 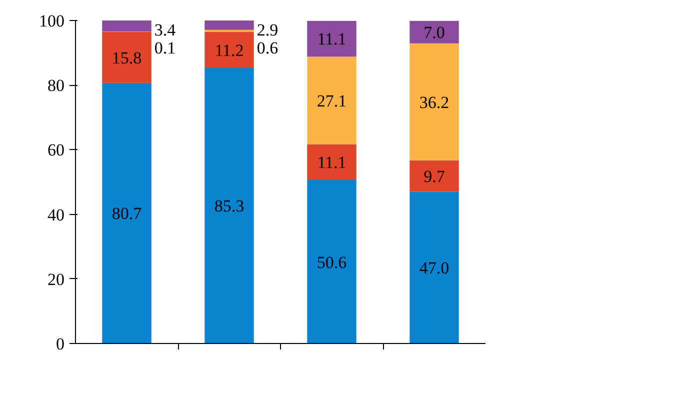 I want to click on y-tick-label: 40, so click(x=56, y=214).